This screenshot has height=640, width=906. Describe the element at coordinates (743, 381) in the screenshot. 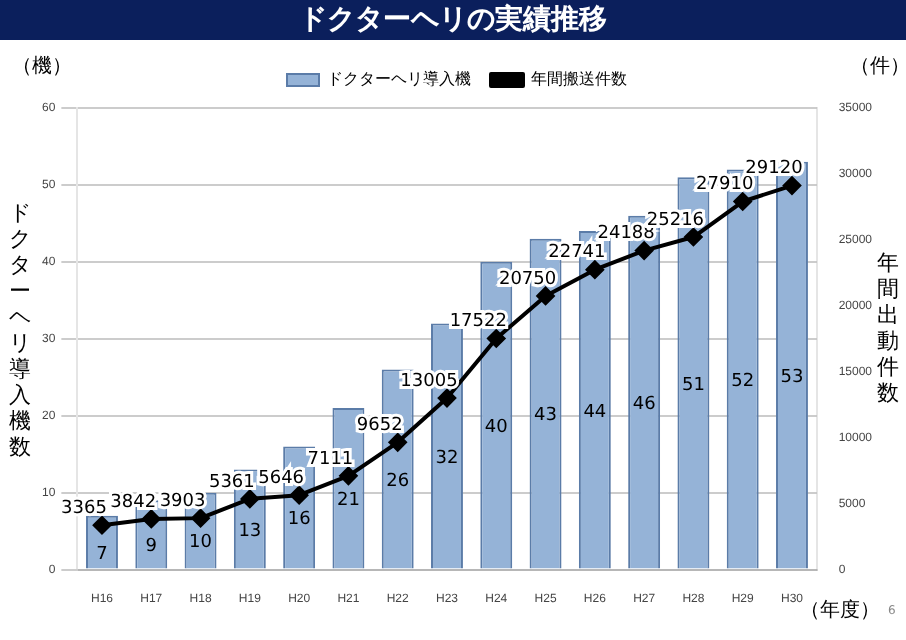

I see `data-label: 52` at that location.